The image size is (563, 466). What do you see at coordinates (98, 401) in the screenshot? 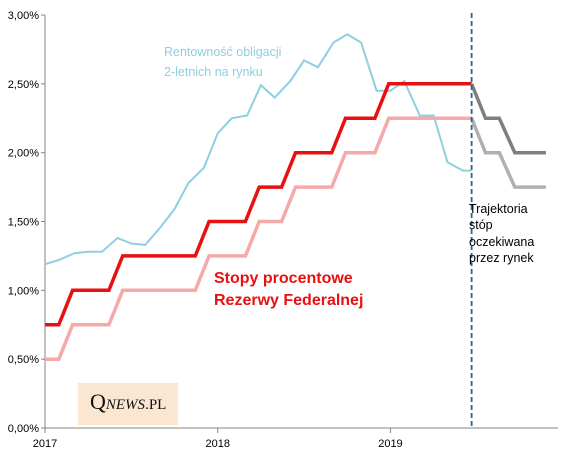
I see `logo-letter: Q` at bounding box center [98, 401].